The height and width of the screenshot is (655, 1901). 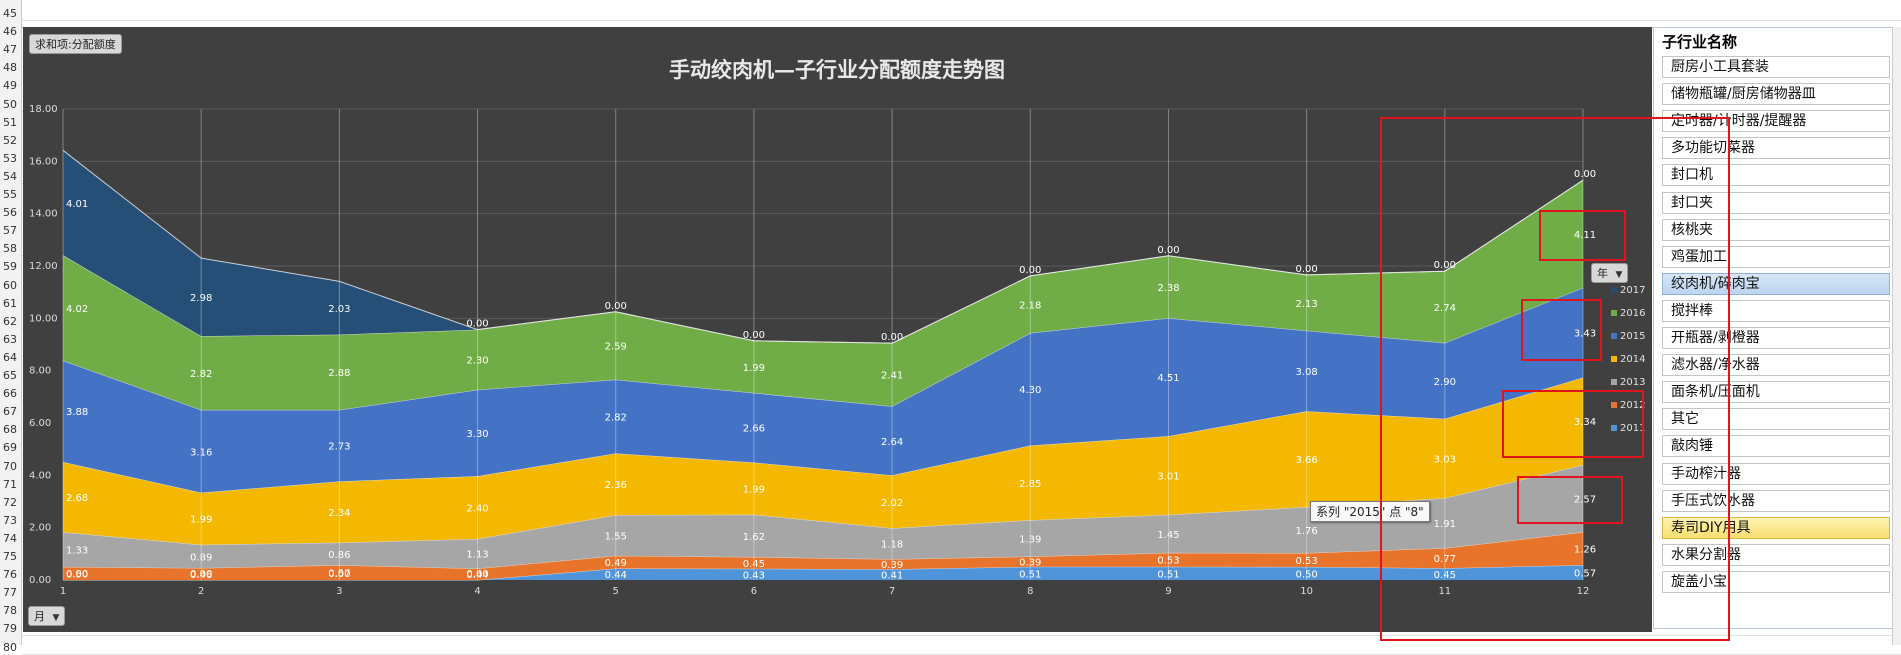 What do you see at coordinates (10, 412) in the screenshot?
I see `row-number: 67` at bounding box center [10, 412].